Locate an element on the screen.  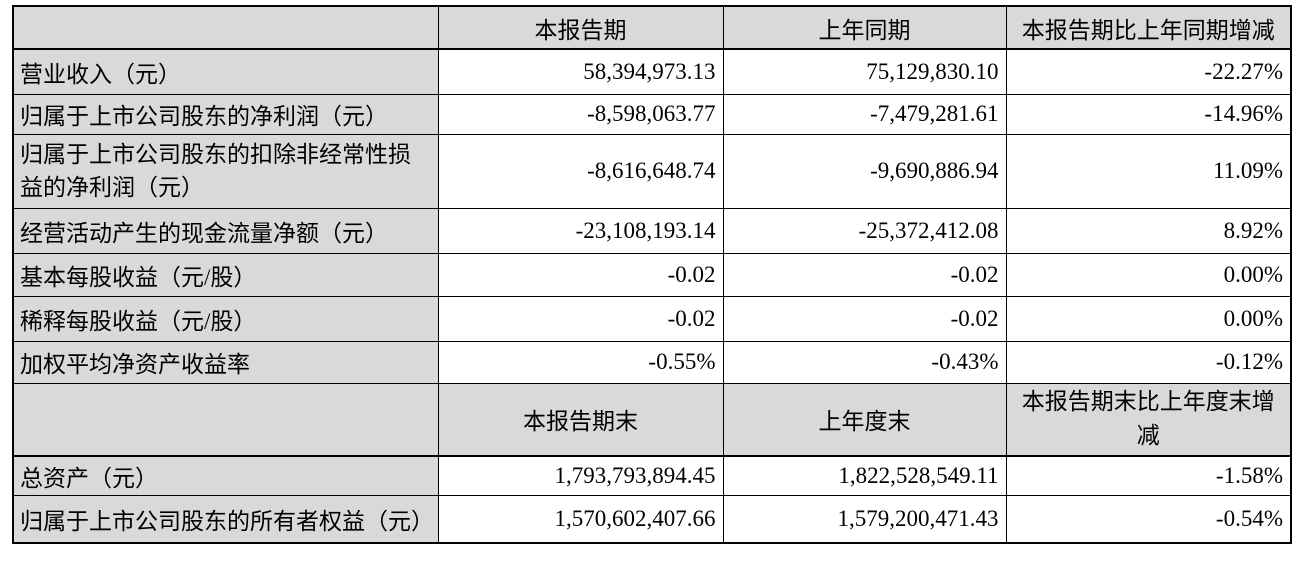
row-label: 营业收入（元） is located at coordinates (225, 71).